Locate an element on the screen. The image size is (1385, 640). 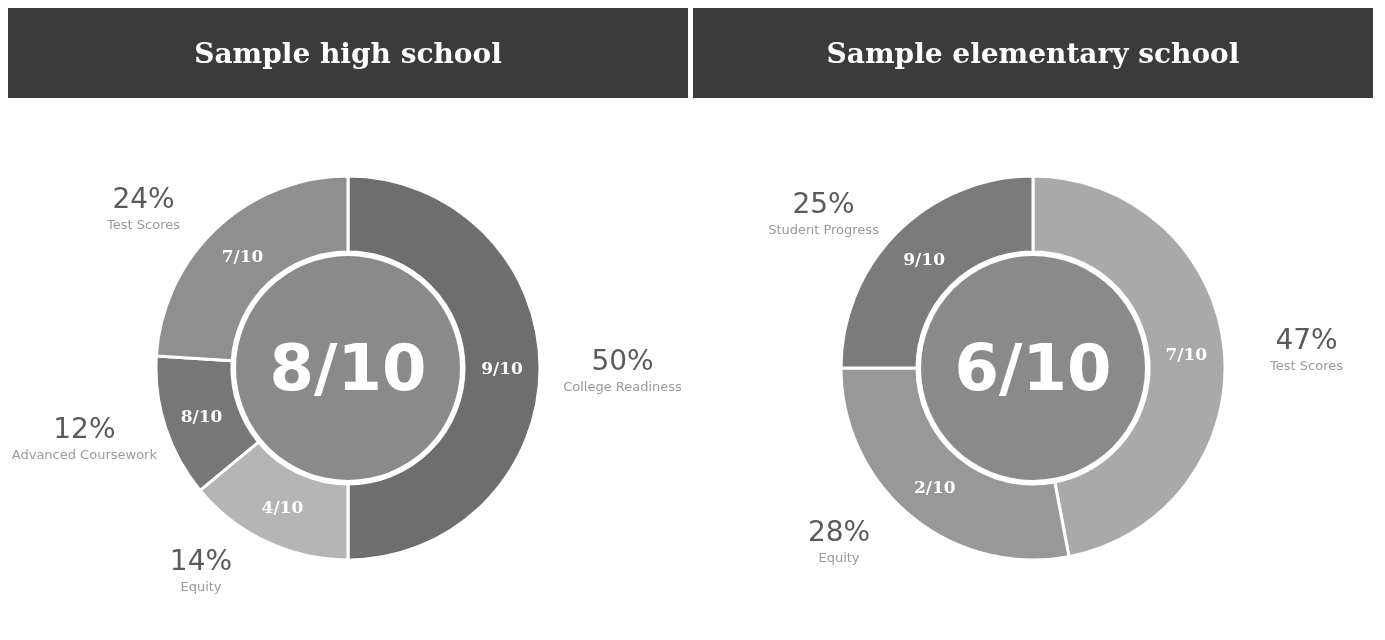
data-label: 14% is located at coordinates (201, 561).